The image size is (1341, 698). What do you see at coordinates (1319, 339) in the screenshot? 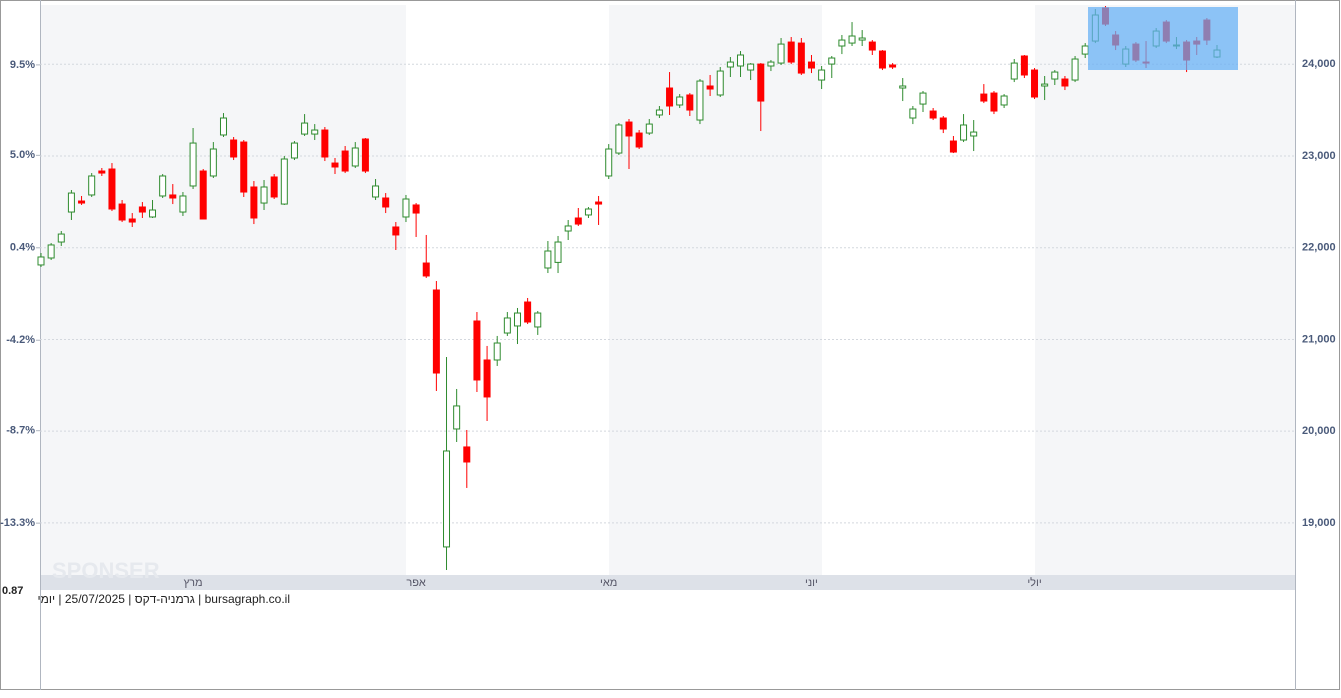
I see `y-tick-label: 21,000` at bounding box center [1319, 339].